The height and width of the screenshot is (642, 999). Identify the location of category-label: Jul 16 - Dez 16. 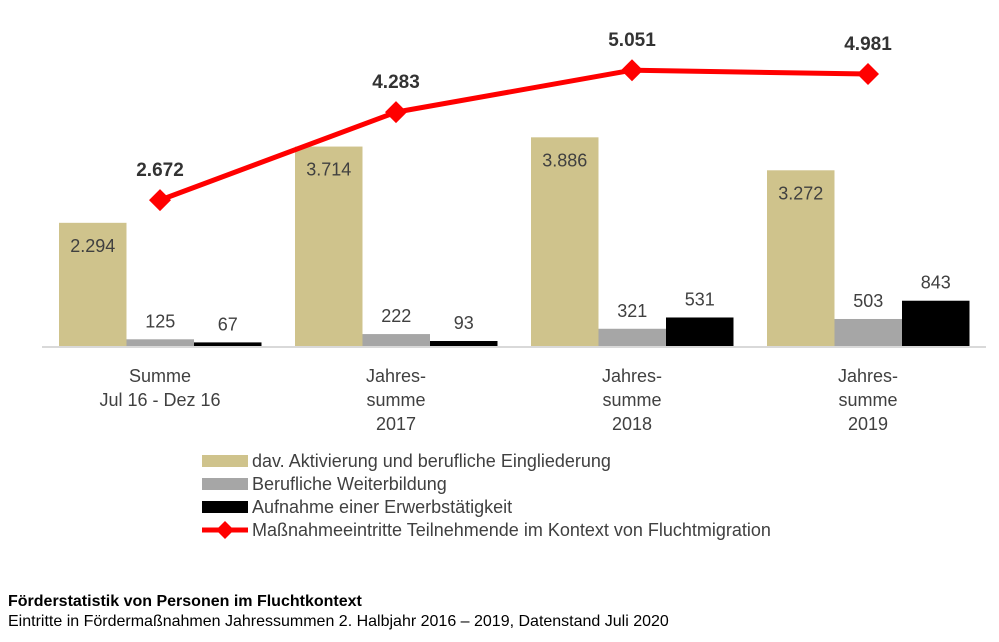
(159, 400).